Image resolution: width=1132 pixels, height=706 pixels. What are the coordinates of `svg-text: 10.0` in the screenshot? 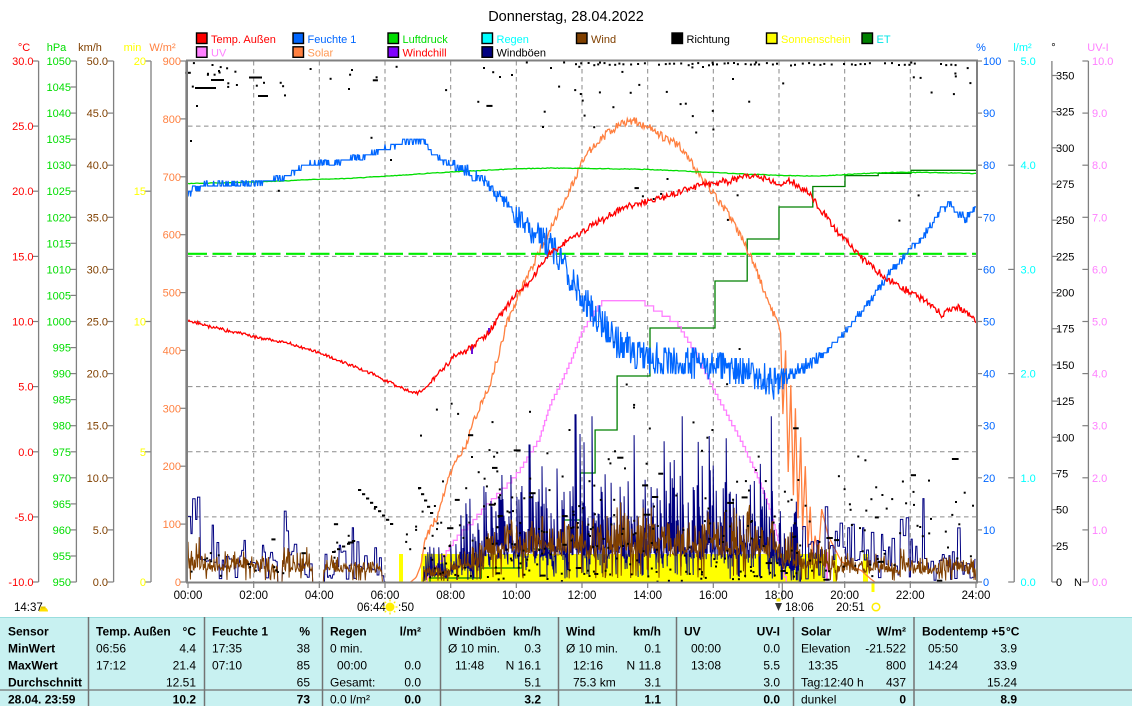 It's located at (22, 323).